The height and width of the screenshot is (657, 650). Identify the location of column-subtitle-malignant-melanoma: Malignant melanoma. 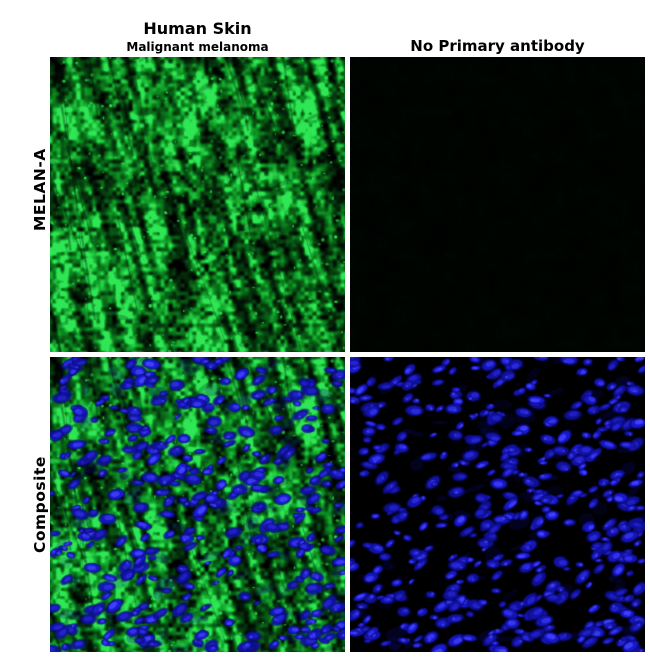
(197, 47).